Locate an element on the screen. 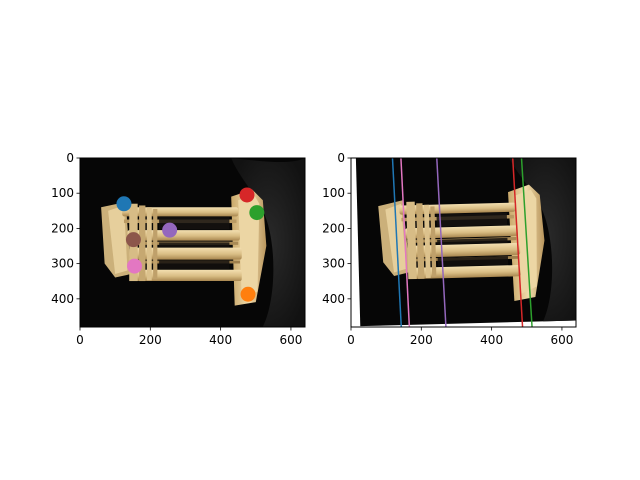 The height and width of the screenshot is (480, 640). right-y-tick-label: 100 is located at coordinates (333, 193).